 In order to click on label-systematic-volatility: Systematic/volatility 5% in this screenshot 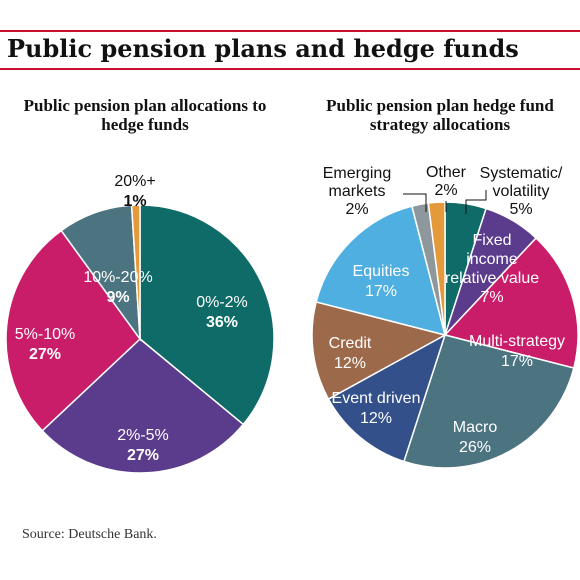, I will do `click(521, 191)`.